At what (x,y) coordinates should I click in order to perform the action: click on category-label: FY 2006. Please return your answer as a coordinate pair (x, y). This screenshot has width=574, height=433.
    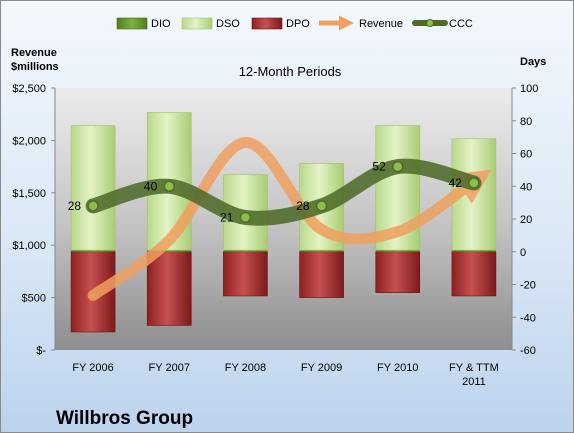
    Looking at the image, I should click on (92, 368).